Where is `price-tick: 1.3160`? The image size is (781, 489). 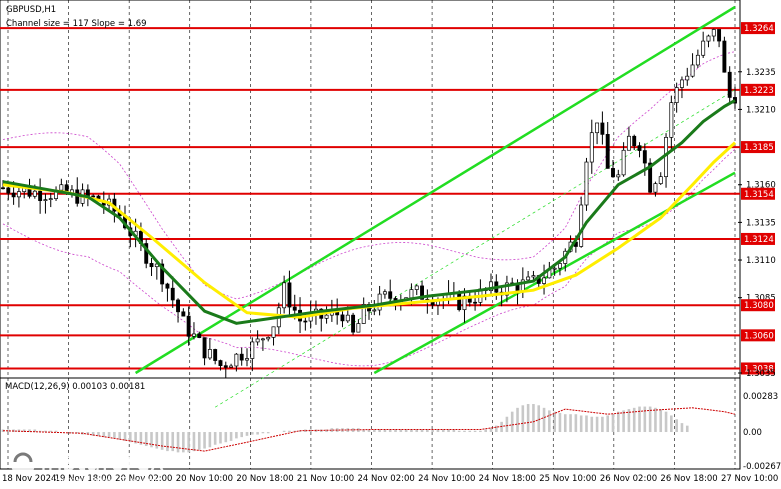
price-tick: 1.3160 is located at coordinates (757, 186).